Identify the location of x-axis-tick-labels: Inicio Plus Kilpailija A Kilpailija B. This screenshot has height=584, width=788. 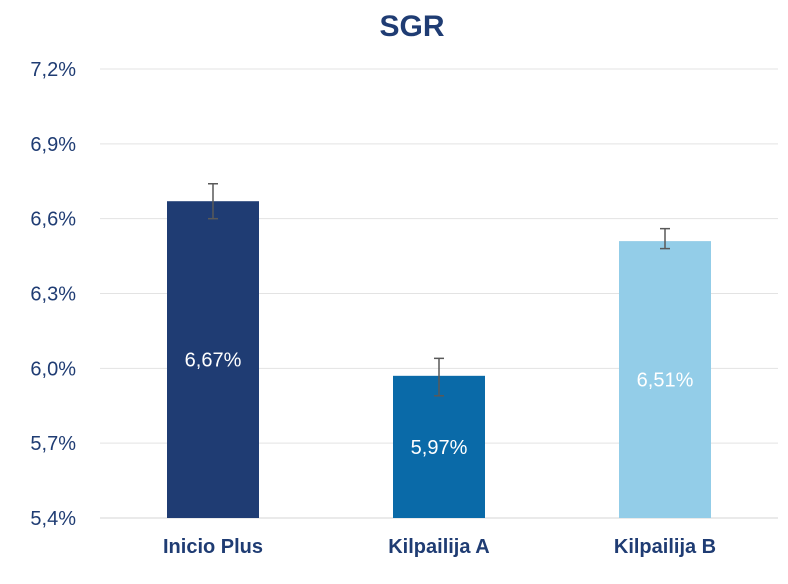
(439, 547).